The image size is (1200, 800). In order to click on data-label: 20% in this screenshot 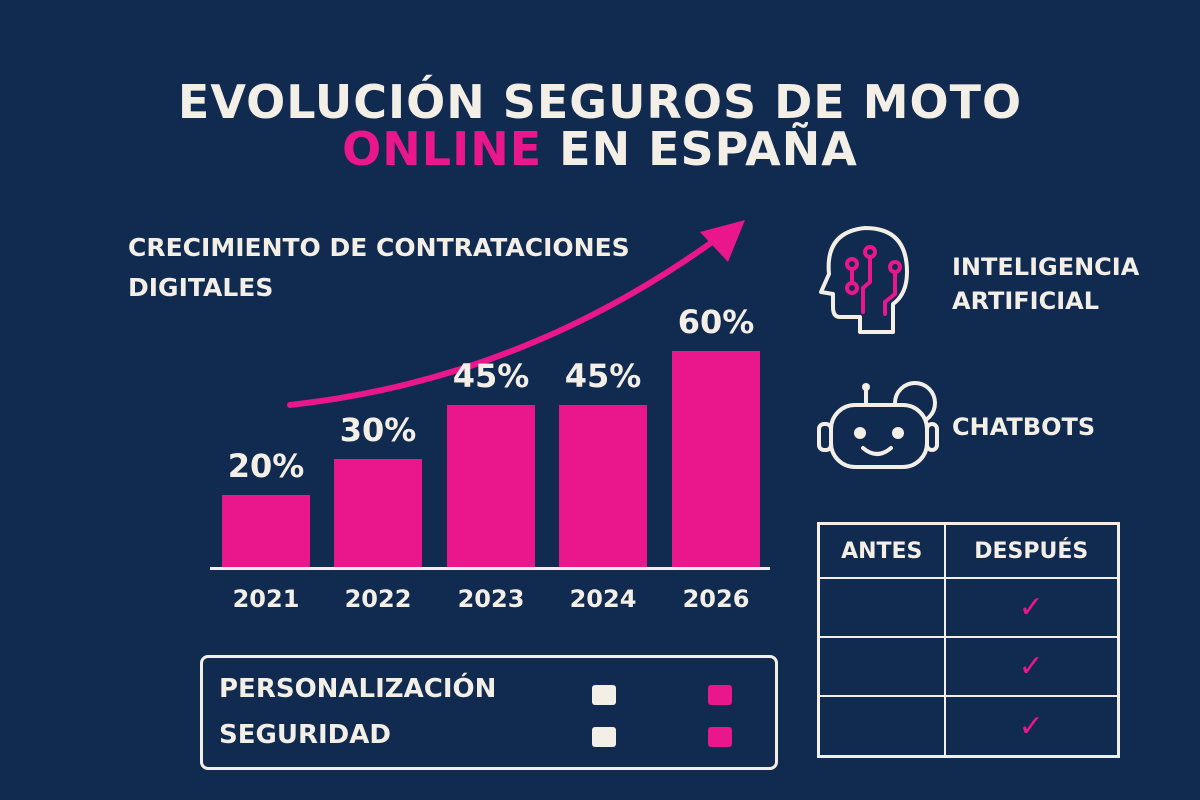, I will do `click(266, 466)`.